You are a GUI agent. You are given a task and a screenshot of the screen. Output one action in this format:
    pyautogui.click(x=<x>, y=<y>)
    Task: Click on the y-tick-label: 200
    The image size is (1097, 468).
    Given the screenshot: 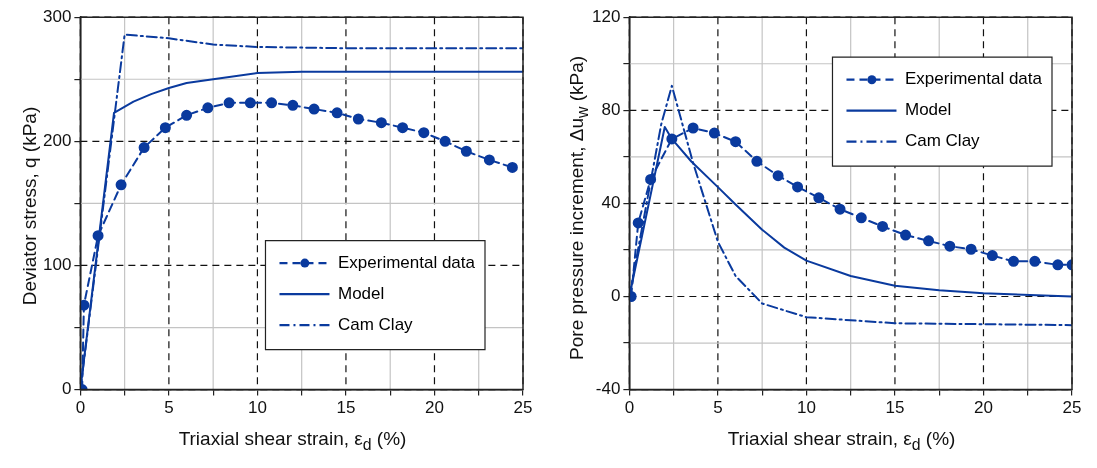 What is the action you would take?
    pyautogui.click(x=57, y=141)
    